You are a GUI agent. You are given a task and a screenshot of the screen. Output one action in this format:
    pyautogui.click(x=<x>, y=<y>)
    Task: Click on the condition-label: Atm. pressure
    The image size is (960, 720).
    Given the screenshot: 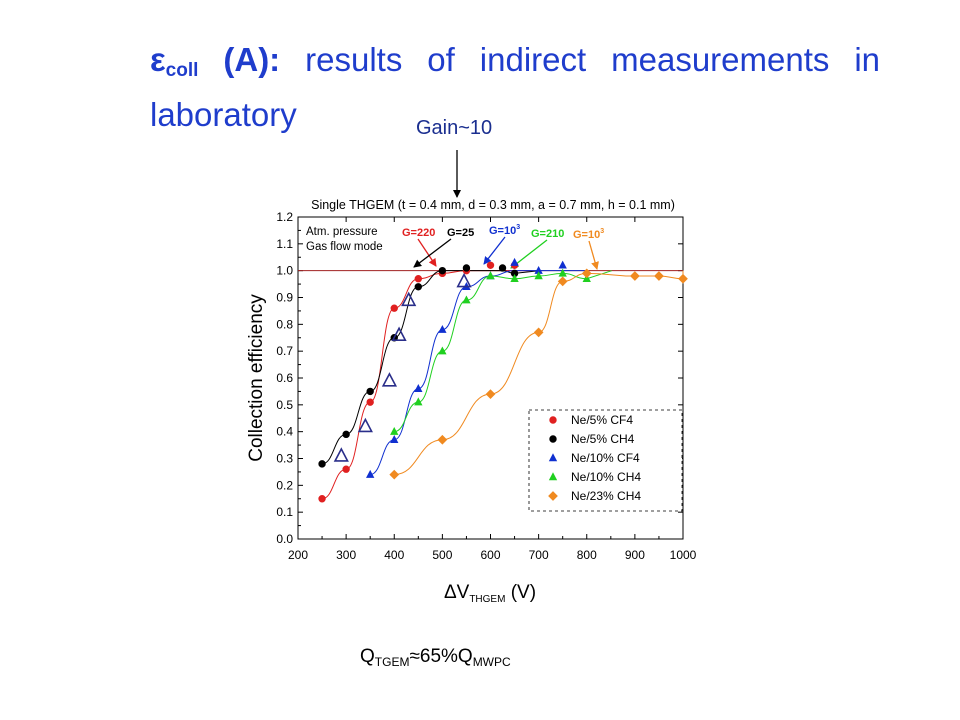 What is the action you would take?
    pyautogui.click(x=342, y=232)
    